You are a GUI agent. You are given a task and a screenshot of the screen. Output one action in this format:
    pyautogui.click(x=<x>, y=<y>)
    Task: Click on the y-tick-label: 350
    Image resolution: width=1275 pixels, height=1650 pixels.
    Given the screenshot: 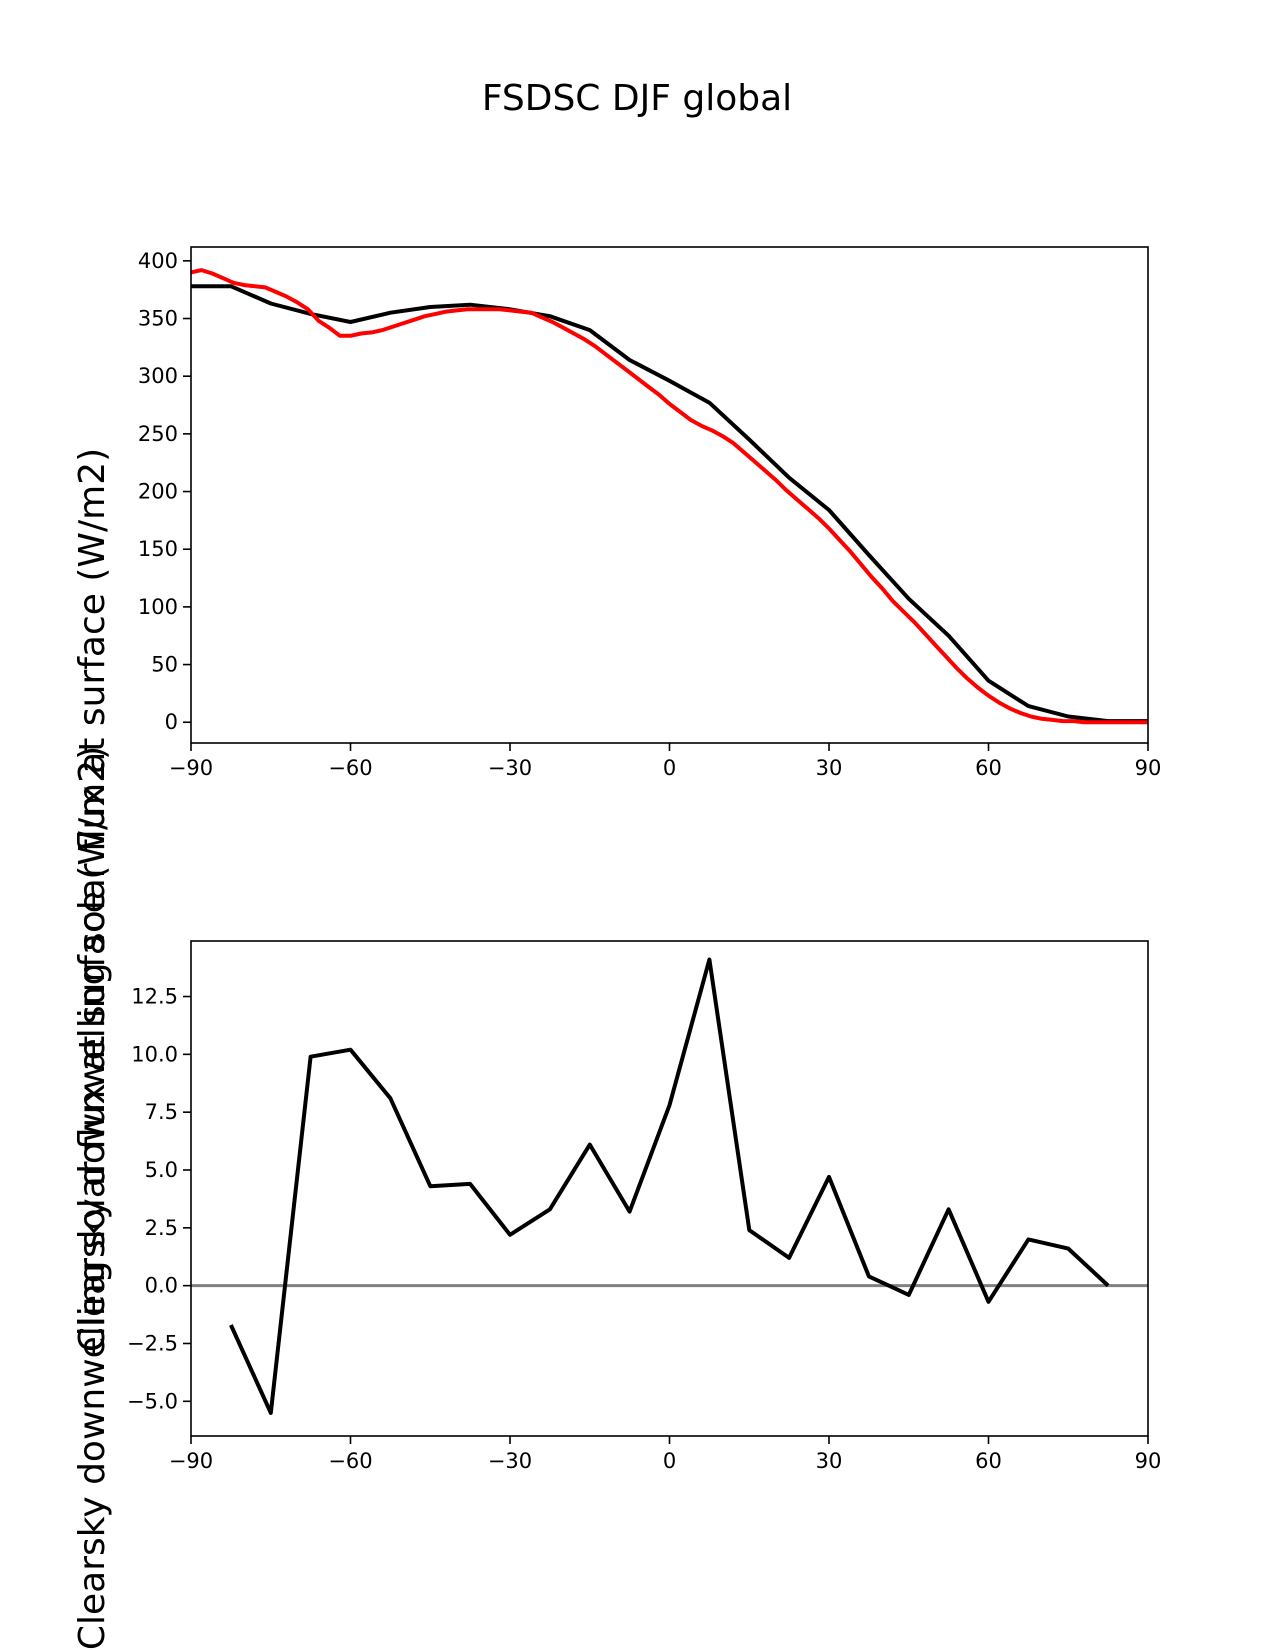 What is the action you would take?
    pyautogui.click(x=158, y=319)
    